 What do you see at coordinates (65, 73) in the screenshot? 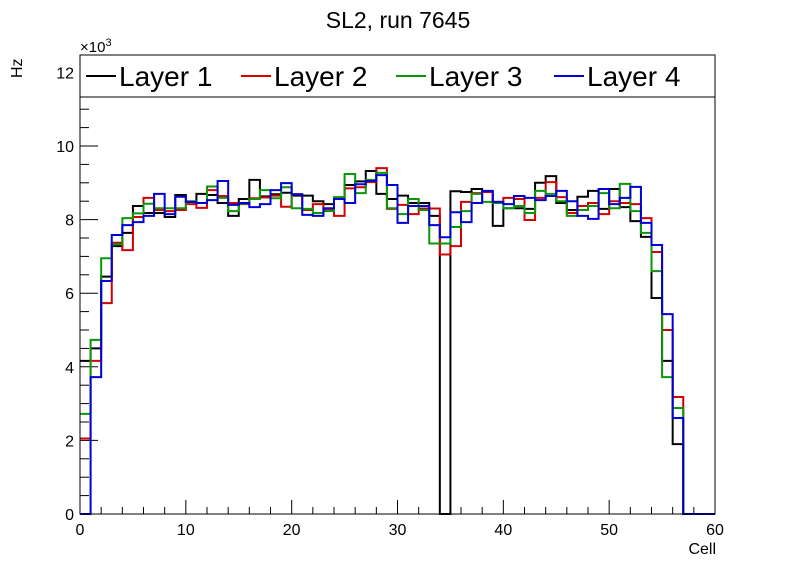
I see `y-tick-label: 12` at bounding box center [65, 73].